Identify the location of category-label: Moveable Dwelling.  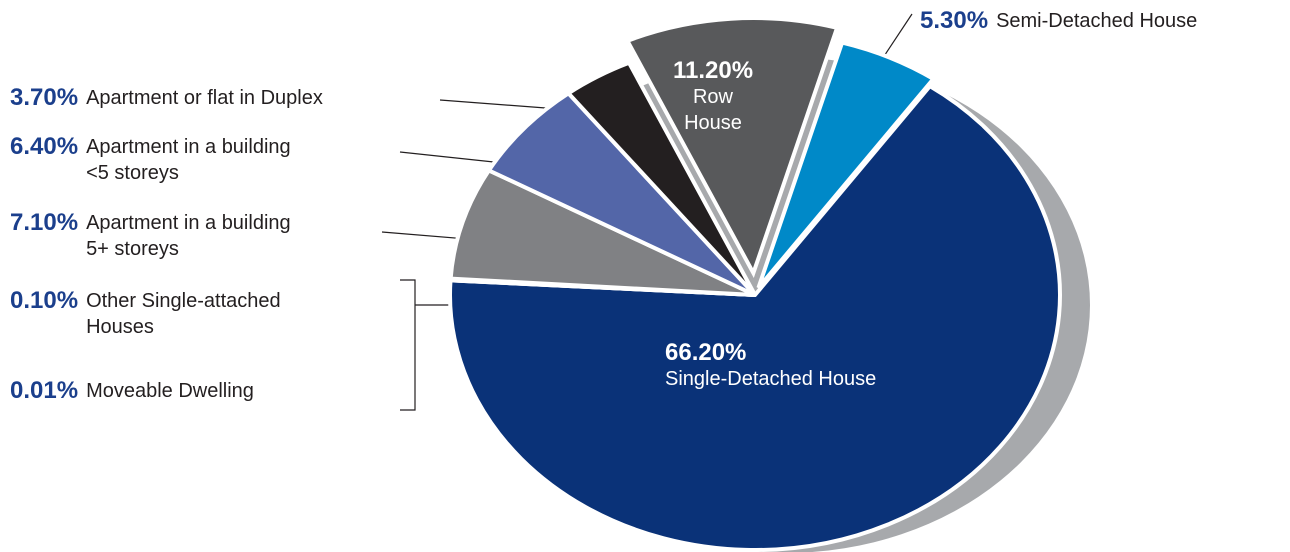
(170, 391).